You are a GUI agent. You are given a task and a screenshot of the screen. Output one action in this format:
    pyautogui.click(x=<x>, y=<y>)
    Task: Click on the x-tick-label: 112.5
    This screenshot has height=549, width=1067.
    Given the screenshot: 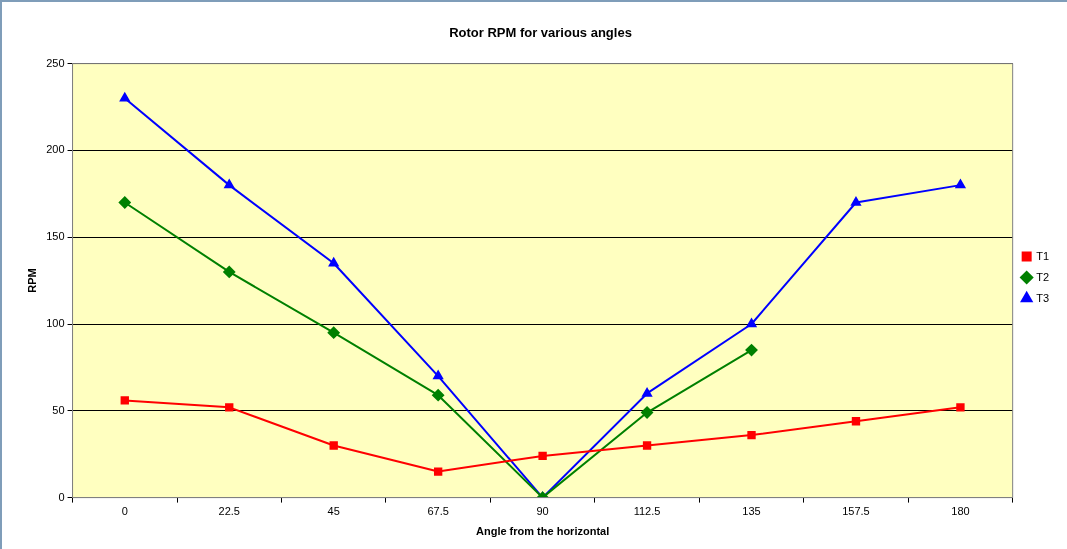 What is the action you would take?
    pyautogui.click(x=647, y=511)
    